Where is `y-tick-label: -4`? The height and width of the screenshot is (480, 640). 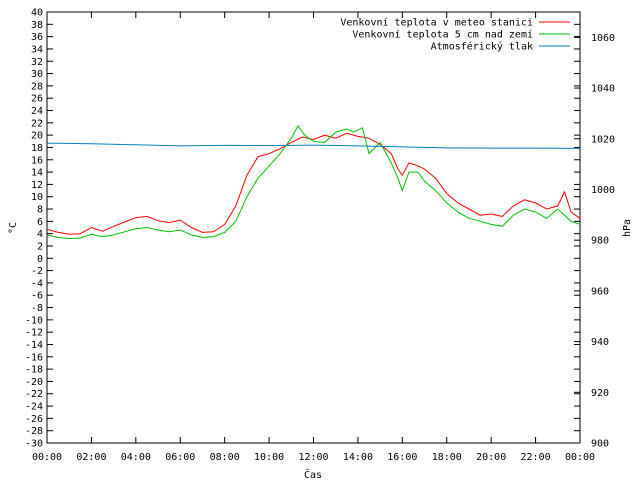 y-tick-label: -4 is located at coordinates (37, 283).